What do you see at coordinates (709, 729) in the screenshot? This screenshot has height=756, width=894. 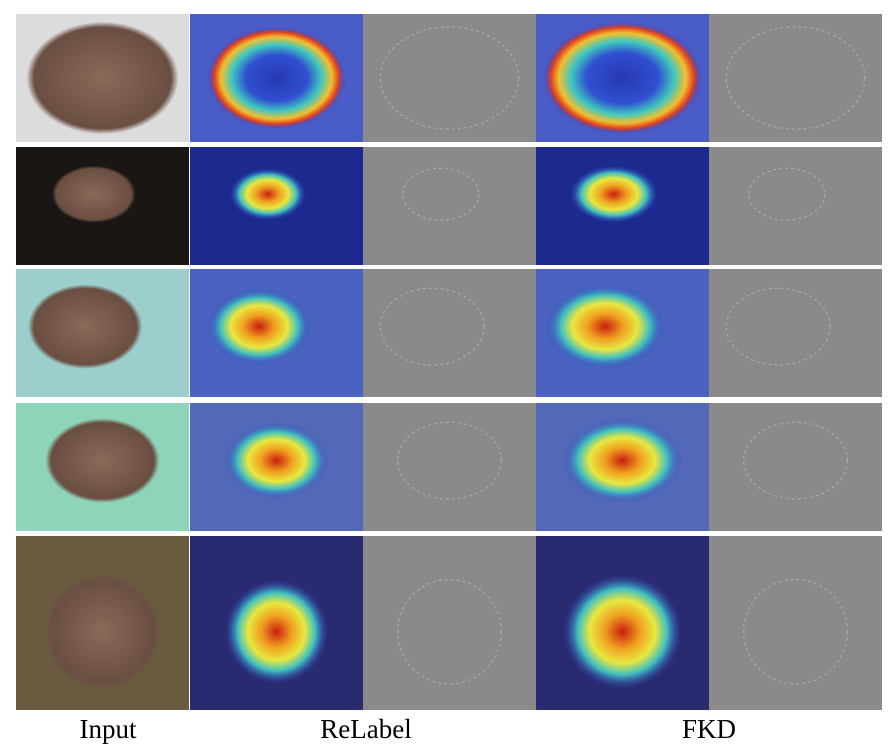 I see `column-label: FKD` at bounding box center [709, 729].